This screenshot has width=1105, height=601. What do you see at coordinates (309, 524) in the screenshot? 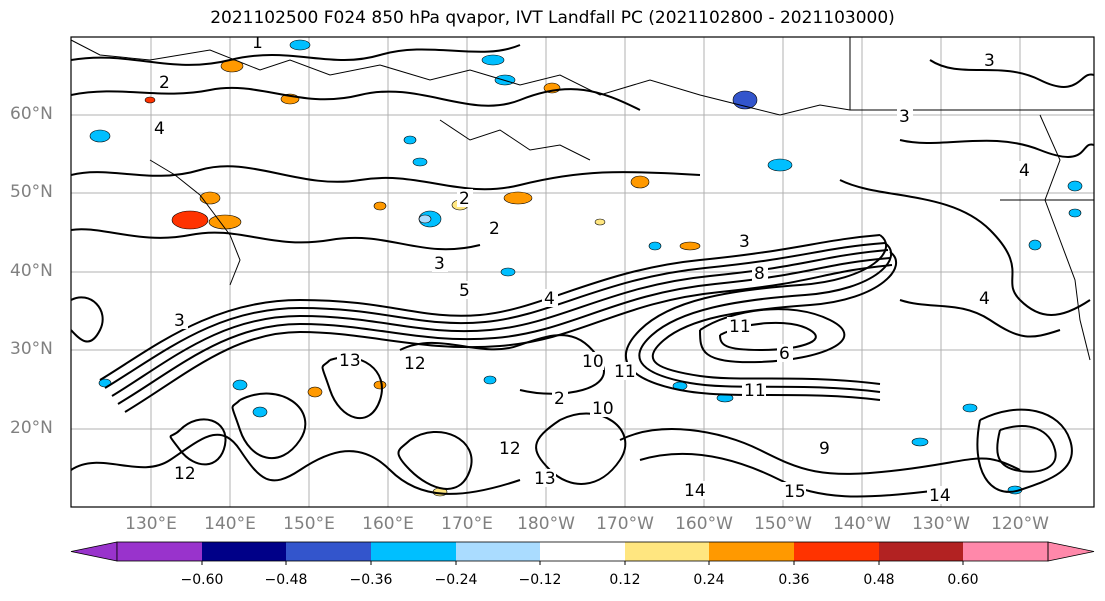
I see `longitude-label: 150°E` at bounding box center [309, 524].